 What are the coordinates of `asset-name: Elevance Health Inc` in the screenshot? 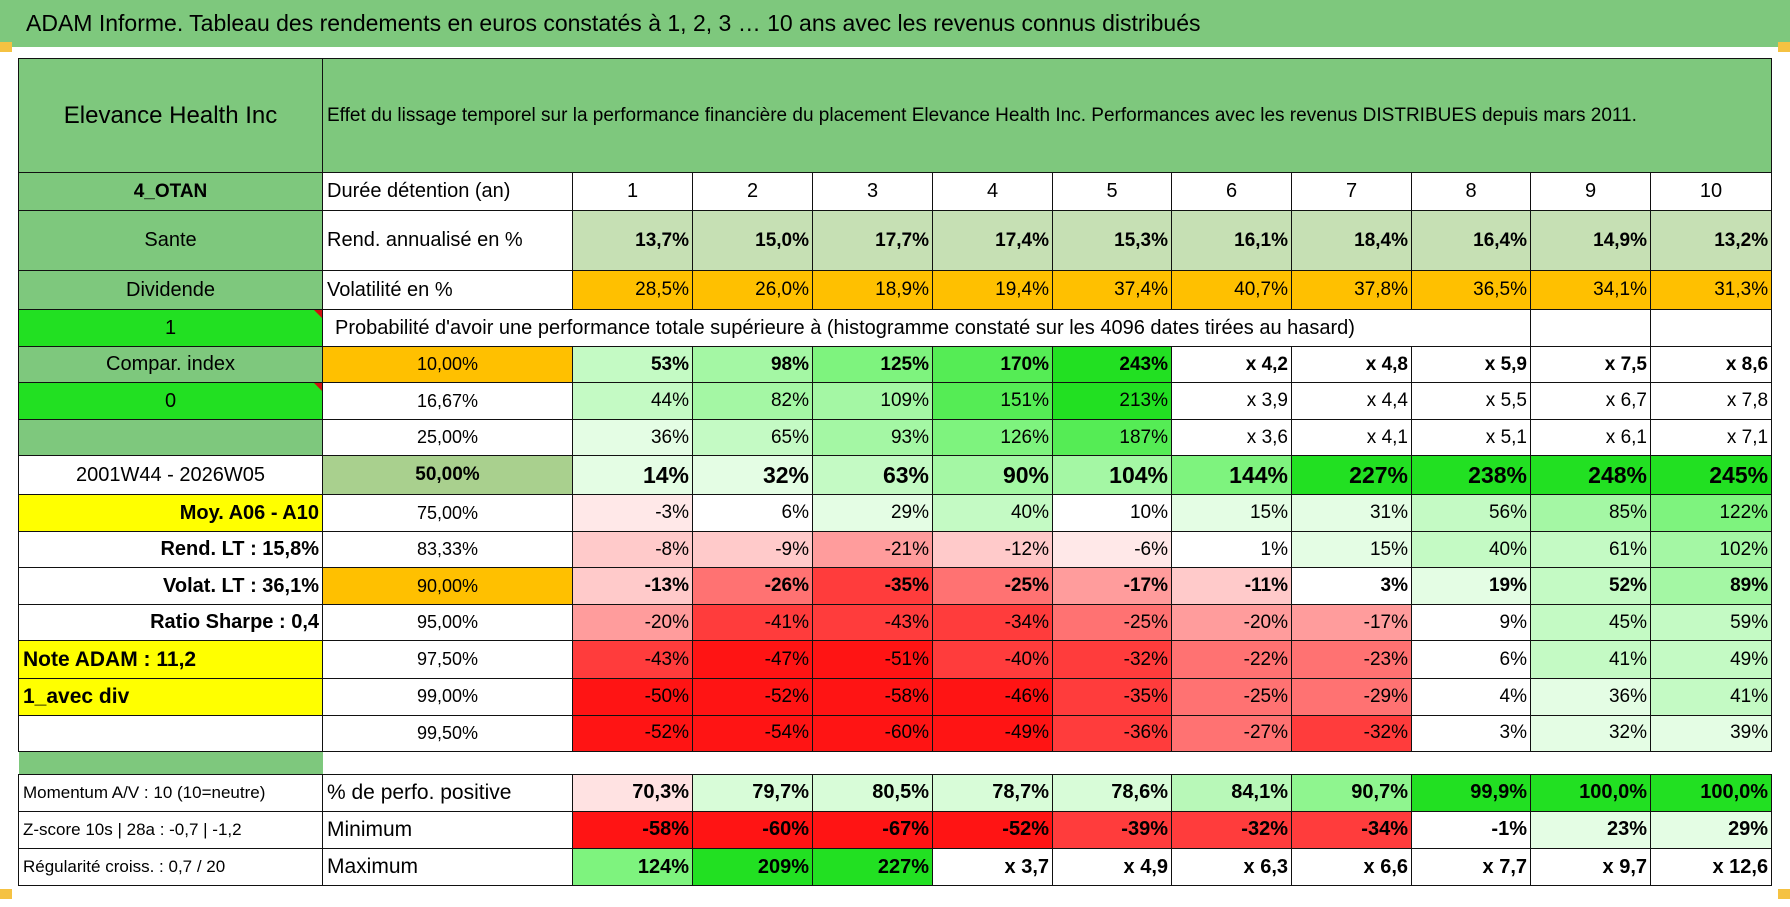 It's located at (170, 115).